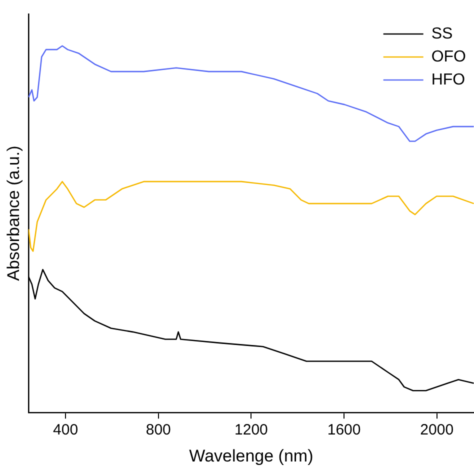 The height and width of the screenshot is (471, 474). Describe the element at coordinates (65, 430) in the screenshot. I see `x-tick-label: 400` at that location.